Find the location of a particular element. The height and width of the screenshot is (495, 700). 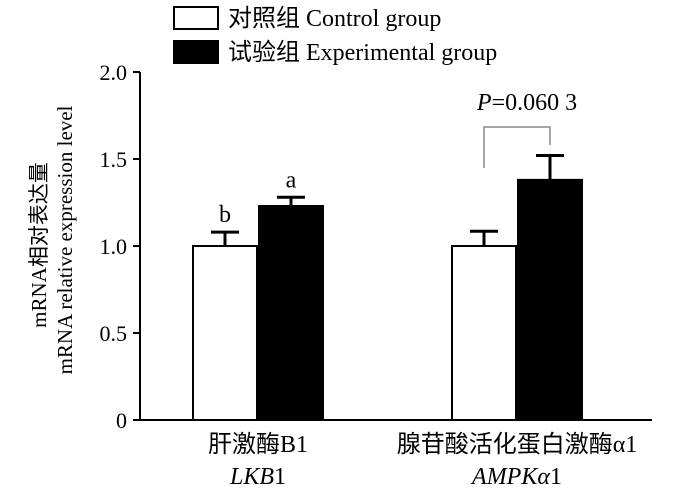

y-tick-label: 1.0 is located at coordinates (114, 246).